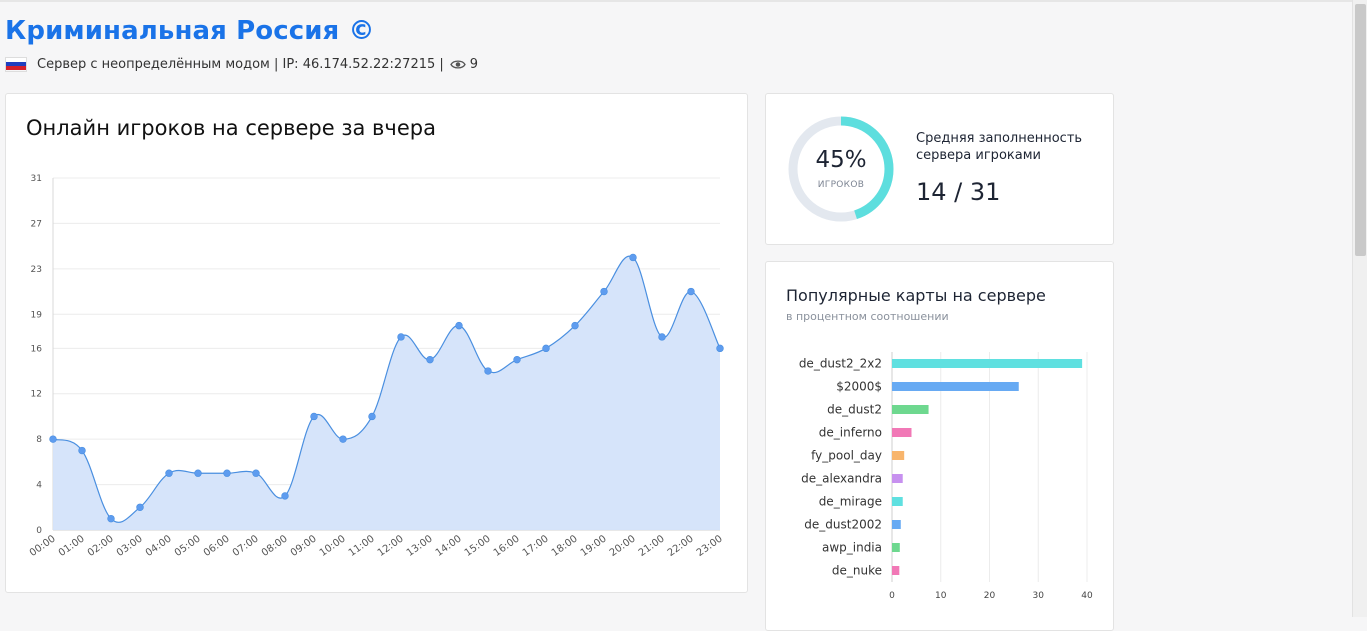 This screenshot has height=631, width=1367. Describe the element at coordinates (867, 316) in the screenshot. I see `maps-subtitle: в процентном соотношении` at that location.